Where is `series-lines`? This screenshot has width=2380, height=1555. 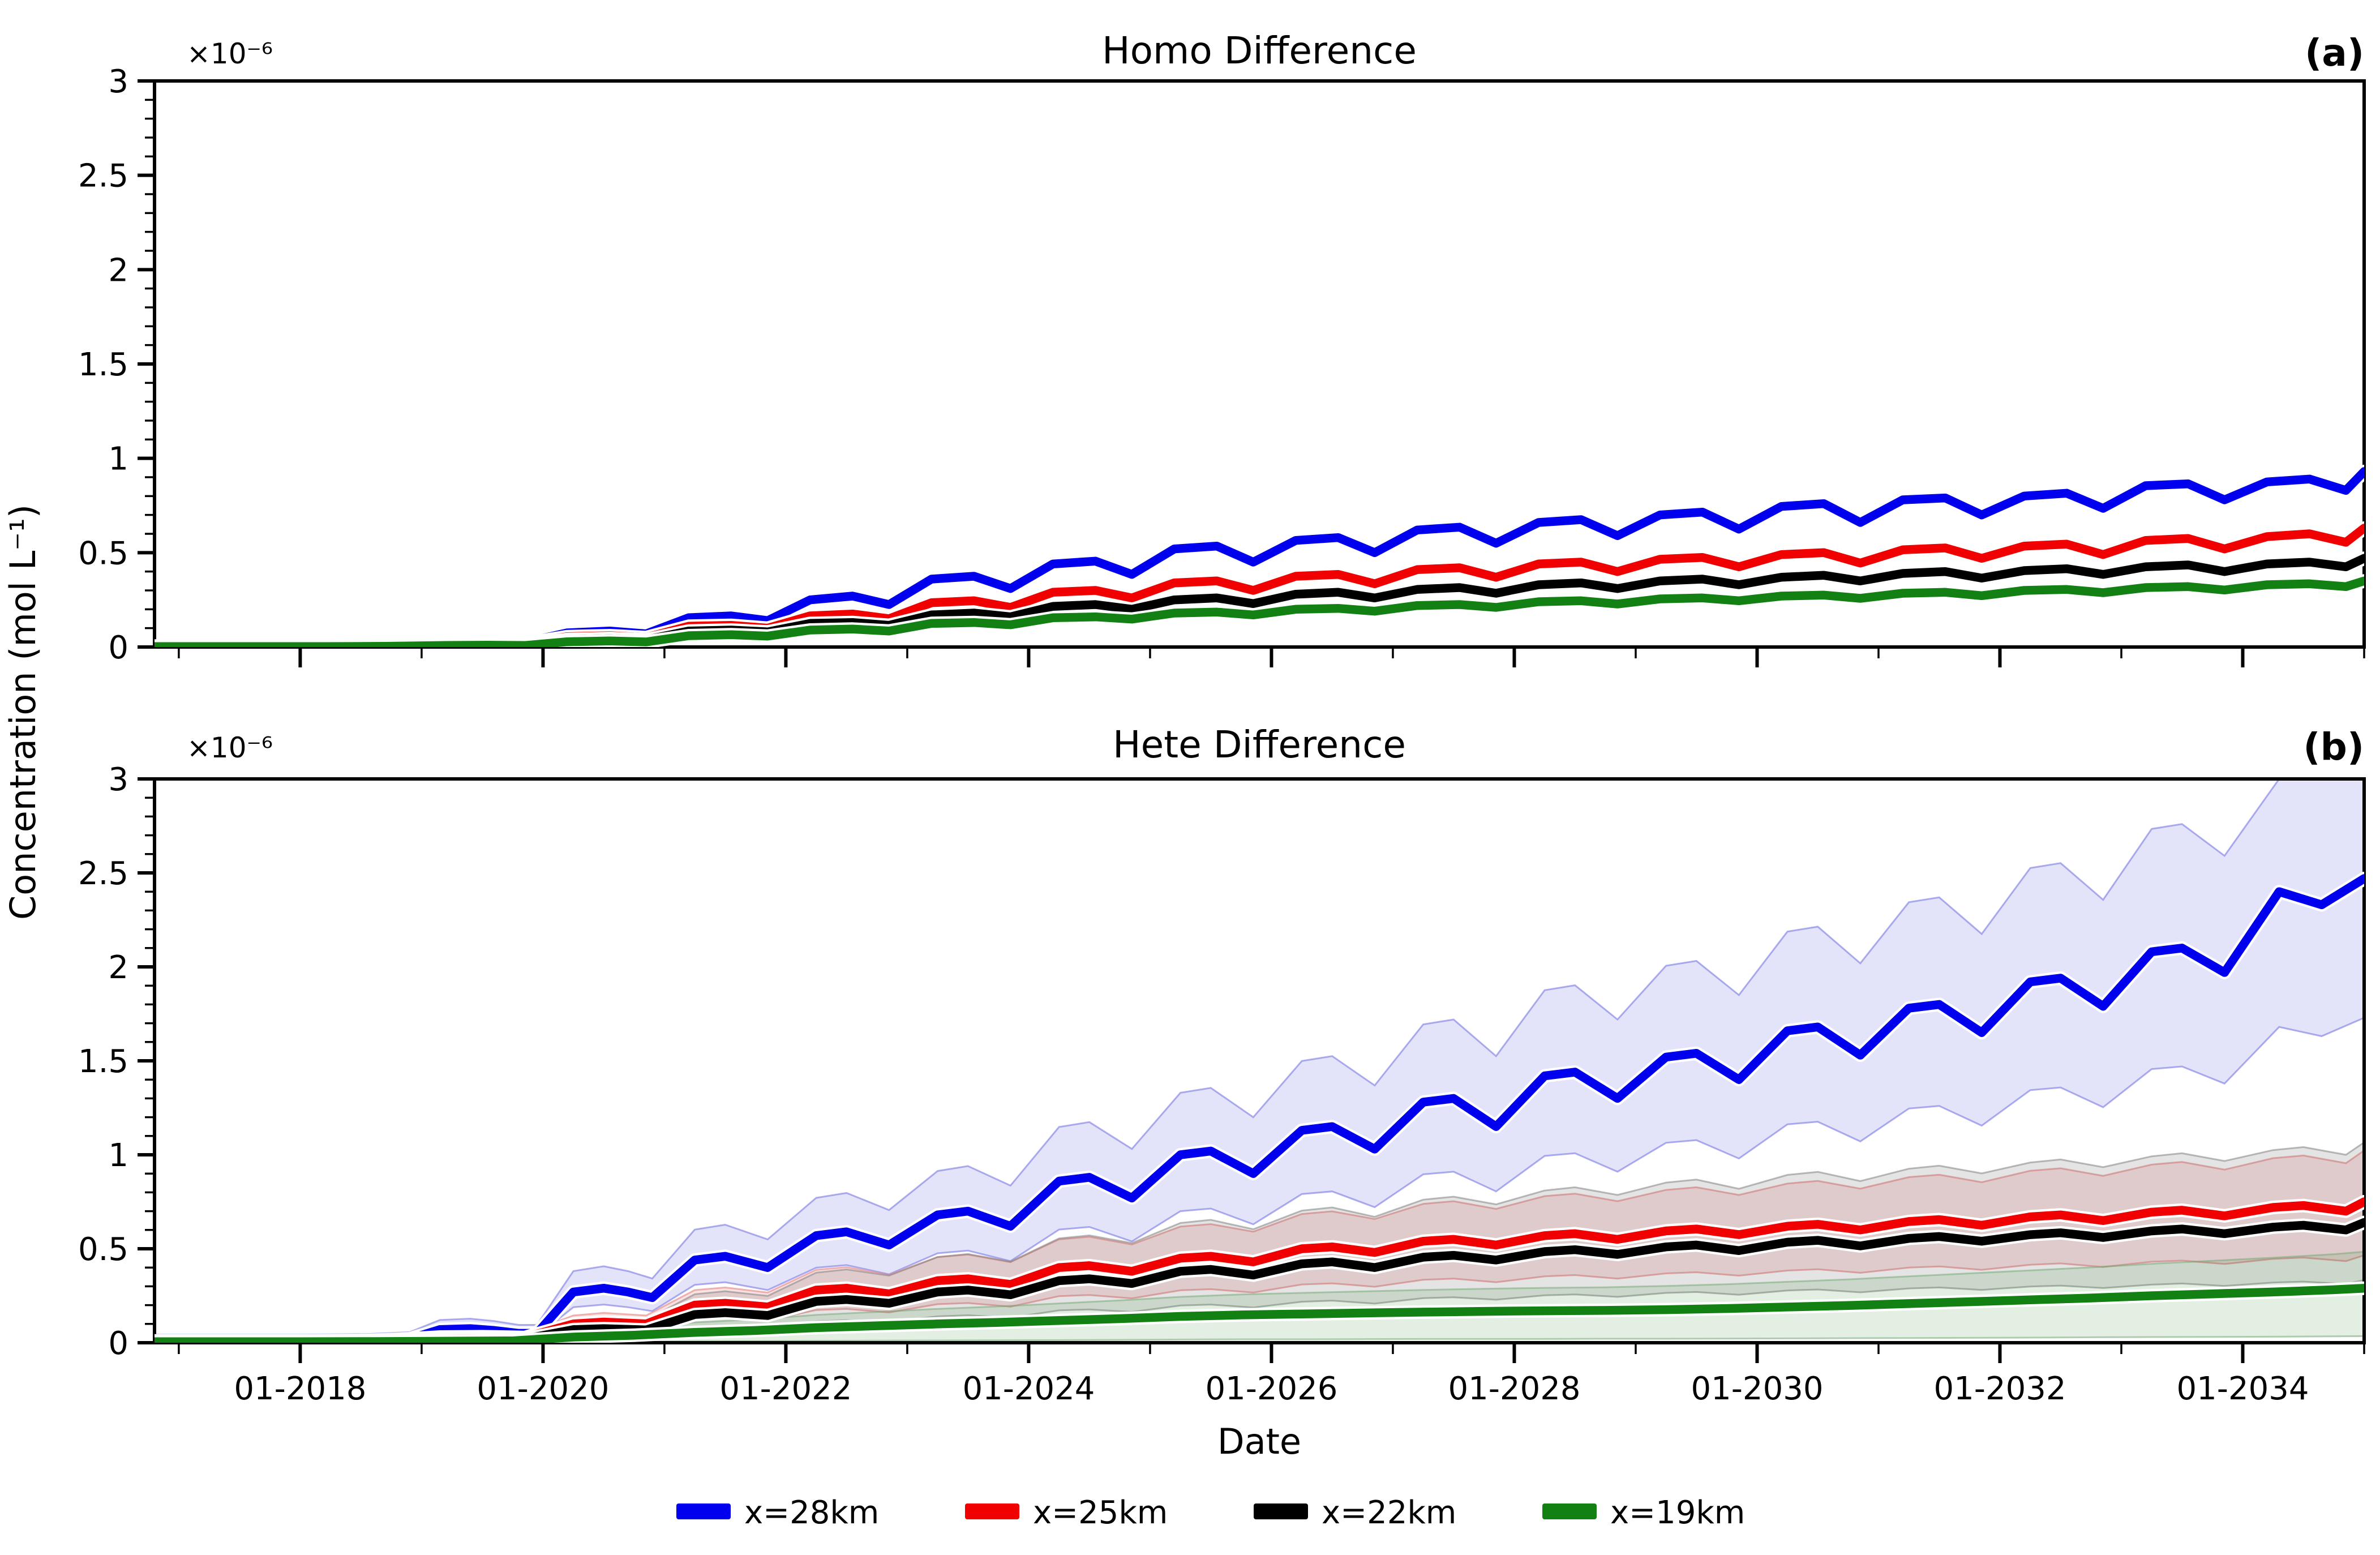
series-lines is located at coordinates (1259, 556).